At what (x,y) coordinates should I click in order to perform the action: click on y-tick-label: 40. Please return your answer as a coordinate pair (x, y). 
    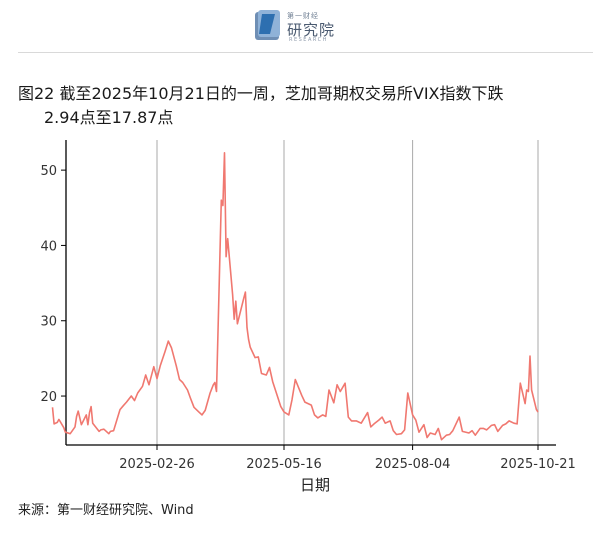
    Looking at the image, I should click on (48, 246).